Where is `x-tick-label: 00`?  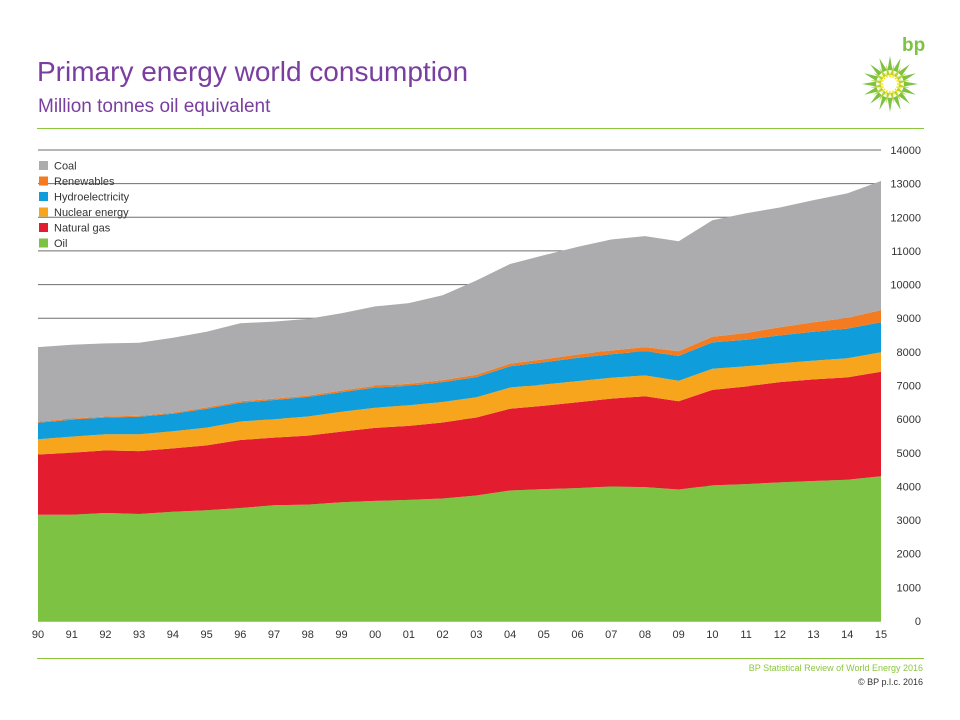 x-tick-label: 00 is located at coordinates (375, 635).